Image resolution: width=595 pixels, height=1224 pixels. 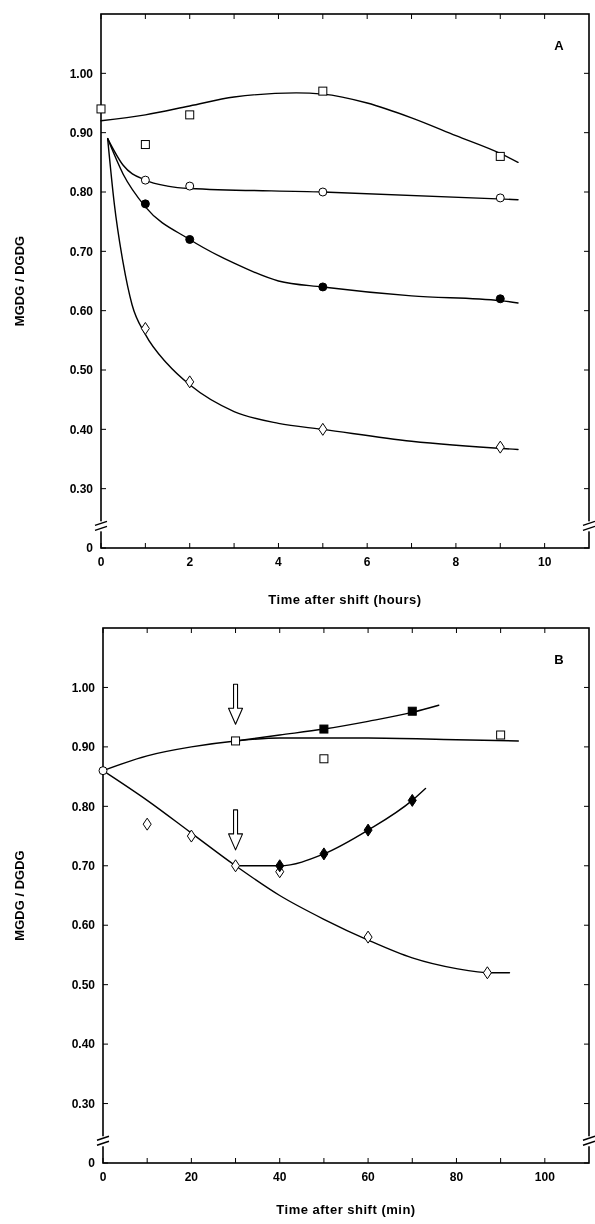 What do you see at coordinates (367, 562) in the screenshot?
I see `x-tick-label: 6` at bounding box center [367, 562].